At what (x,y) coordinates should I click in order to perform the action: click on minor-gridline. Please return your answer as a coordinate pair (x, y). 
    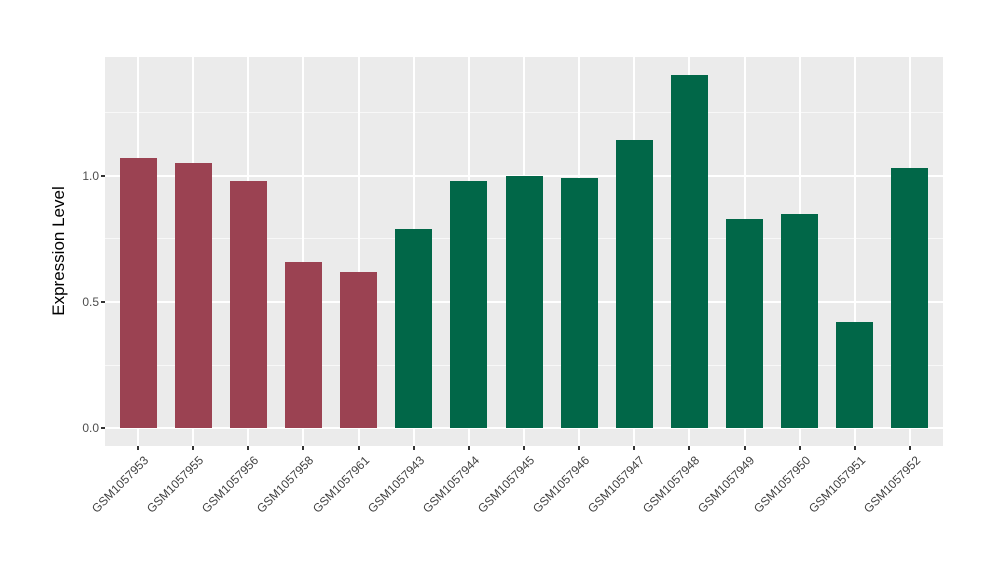
    Looking at the image, I should click on (524, 113).